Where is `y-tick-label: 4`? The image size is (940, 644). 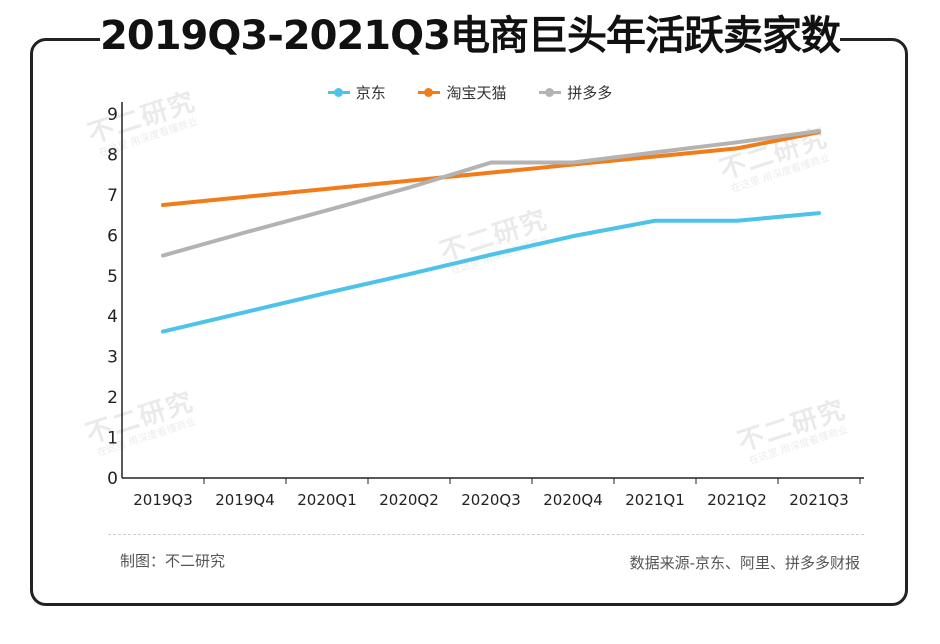
y-tick-label: 4 is located at coordinates (112, 317).